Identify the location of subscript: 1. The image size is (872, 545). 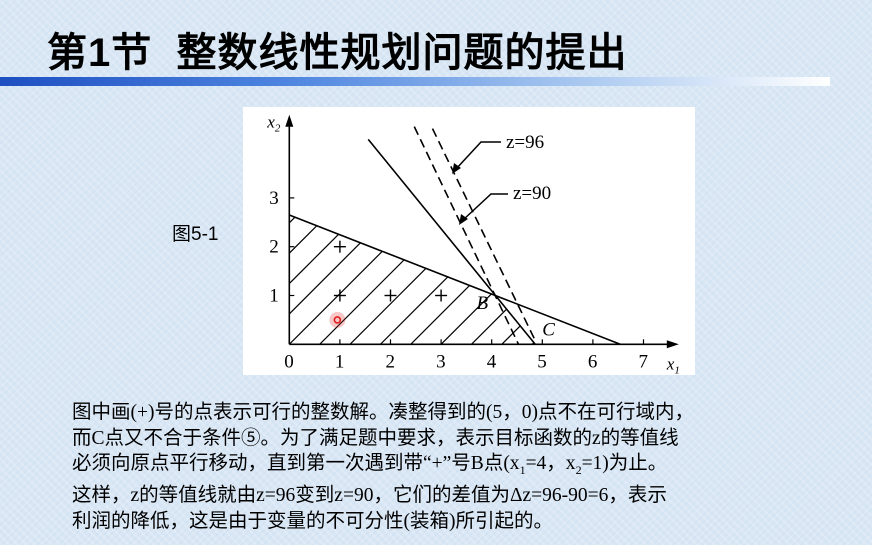
(522, 469).